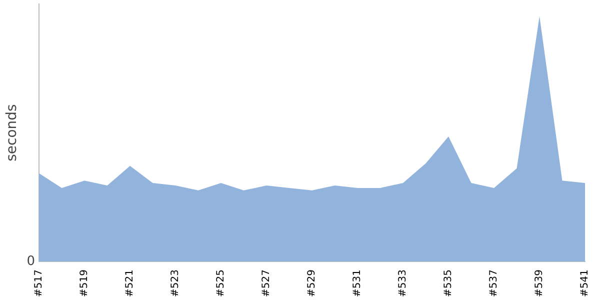  What do you see at coordinates (266, 284) in the screenshot?
I see `x-tick-label: #527` at bounding box center [266, 284].